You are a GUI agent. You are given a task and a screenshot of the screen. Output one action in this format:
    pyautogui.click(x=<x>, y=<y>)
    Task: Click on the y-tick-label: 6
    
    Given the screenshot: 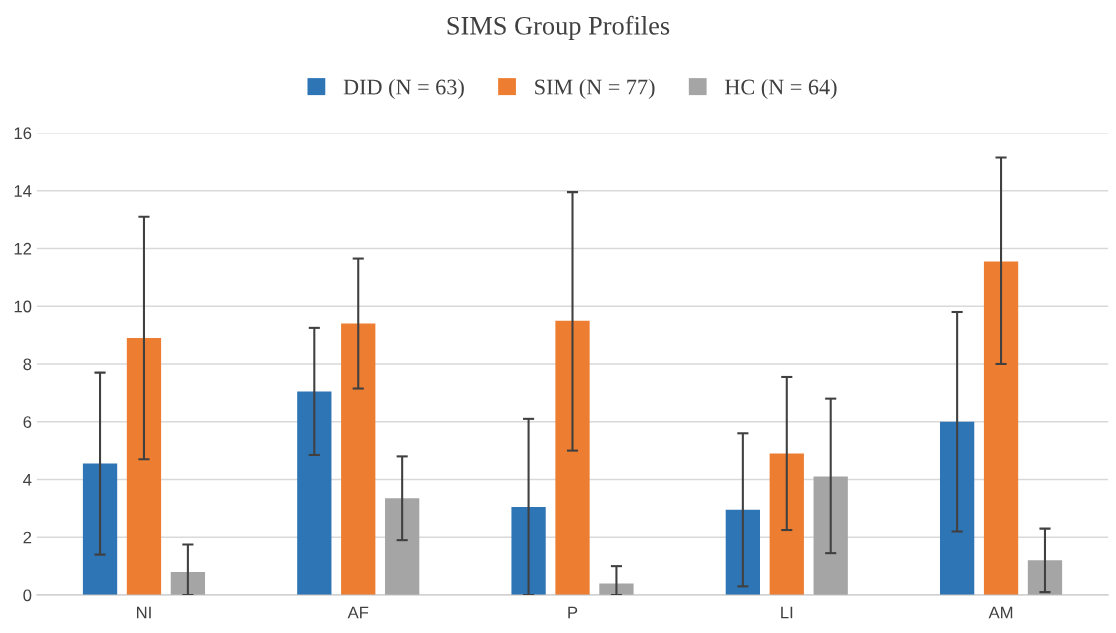 What is the action you would take?
    pyautogui.click(x=27, y=422)
    